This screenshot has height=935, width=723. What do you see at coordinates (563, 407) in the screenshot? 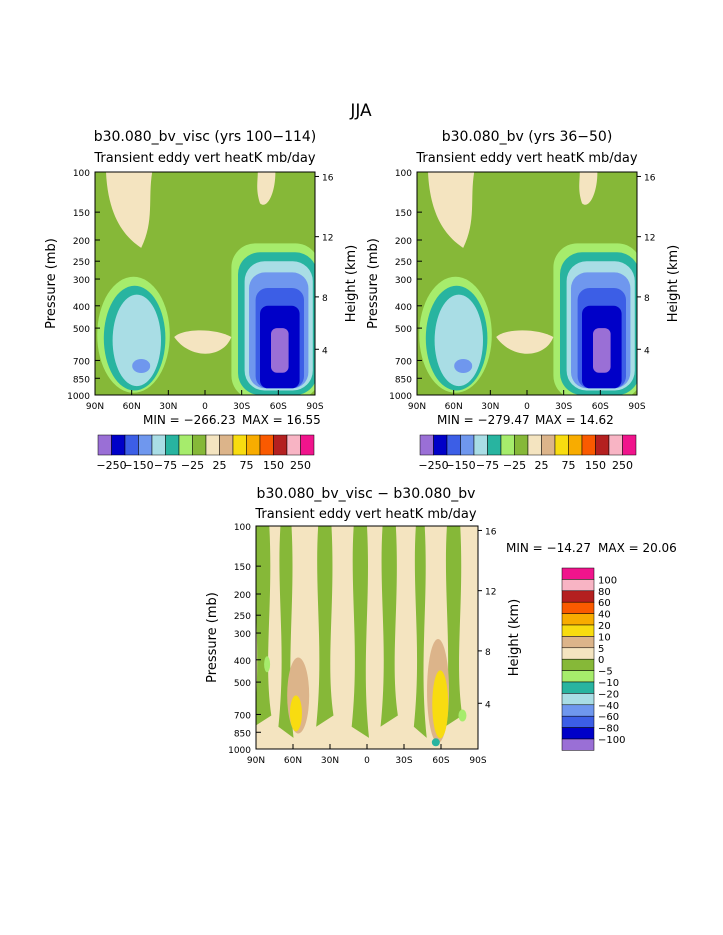
I see `panel2-xtick-label: 30S` at bounding box center [563, 407].